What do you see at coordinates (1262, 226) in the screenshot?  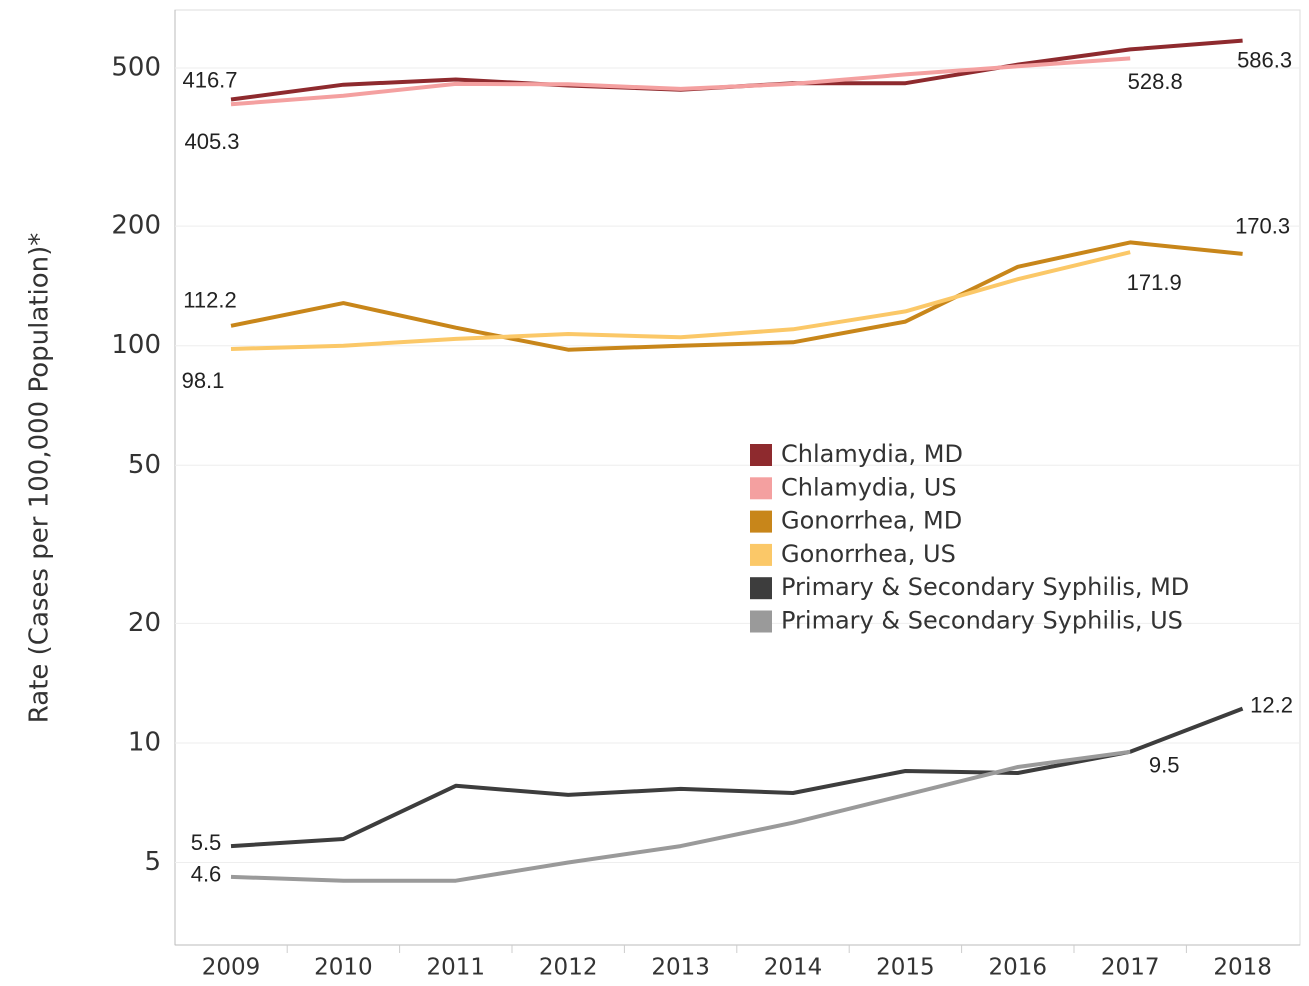 I see `data-label: 170.3` at bounding box center [1262, 226].